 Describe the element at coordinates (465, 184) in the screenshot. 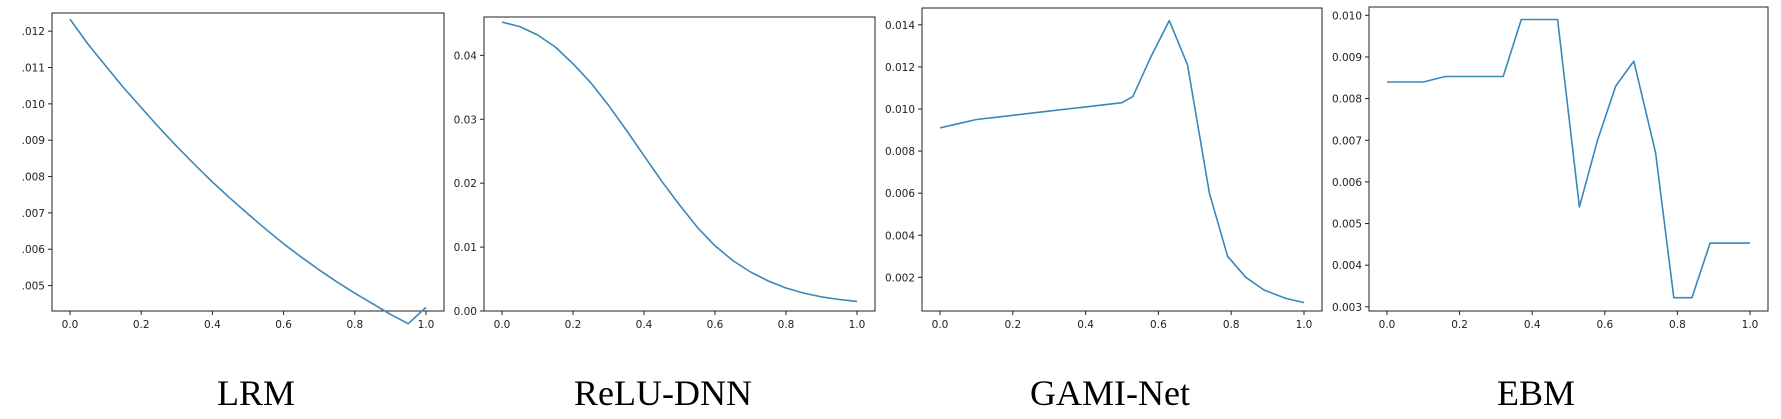

I see `y-tick-label: 0.02` at that location.